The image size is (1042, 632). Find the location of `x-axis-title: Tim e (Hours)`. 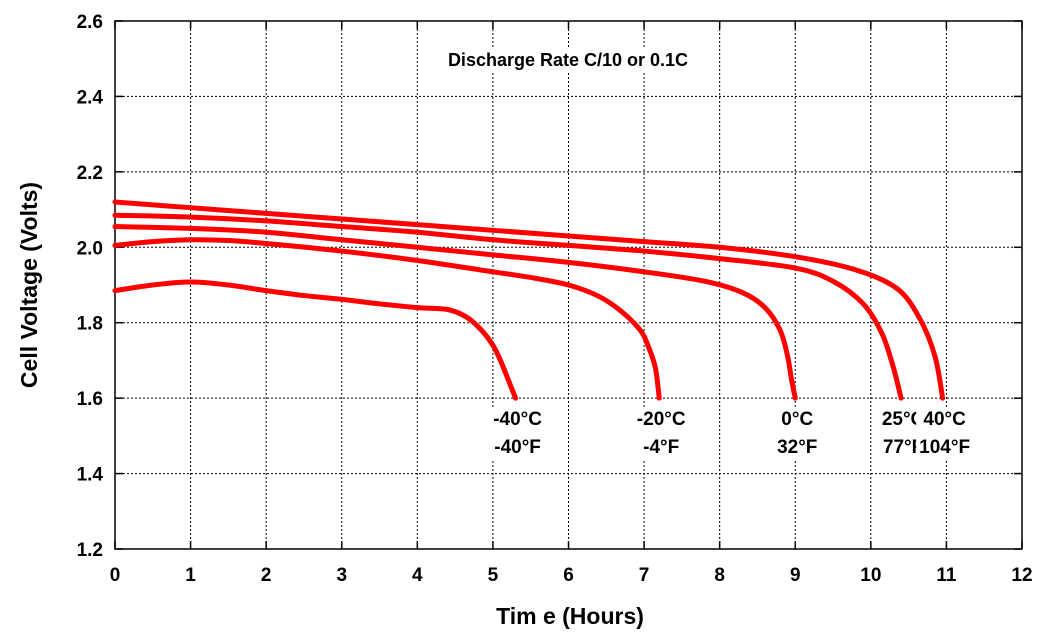

x-axis-title: Tim e (Hours) is located at coordinates (570, 616).